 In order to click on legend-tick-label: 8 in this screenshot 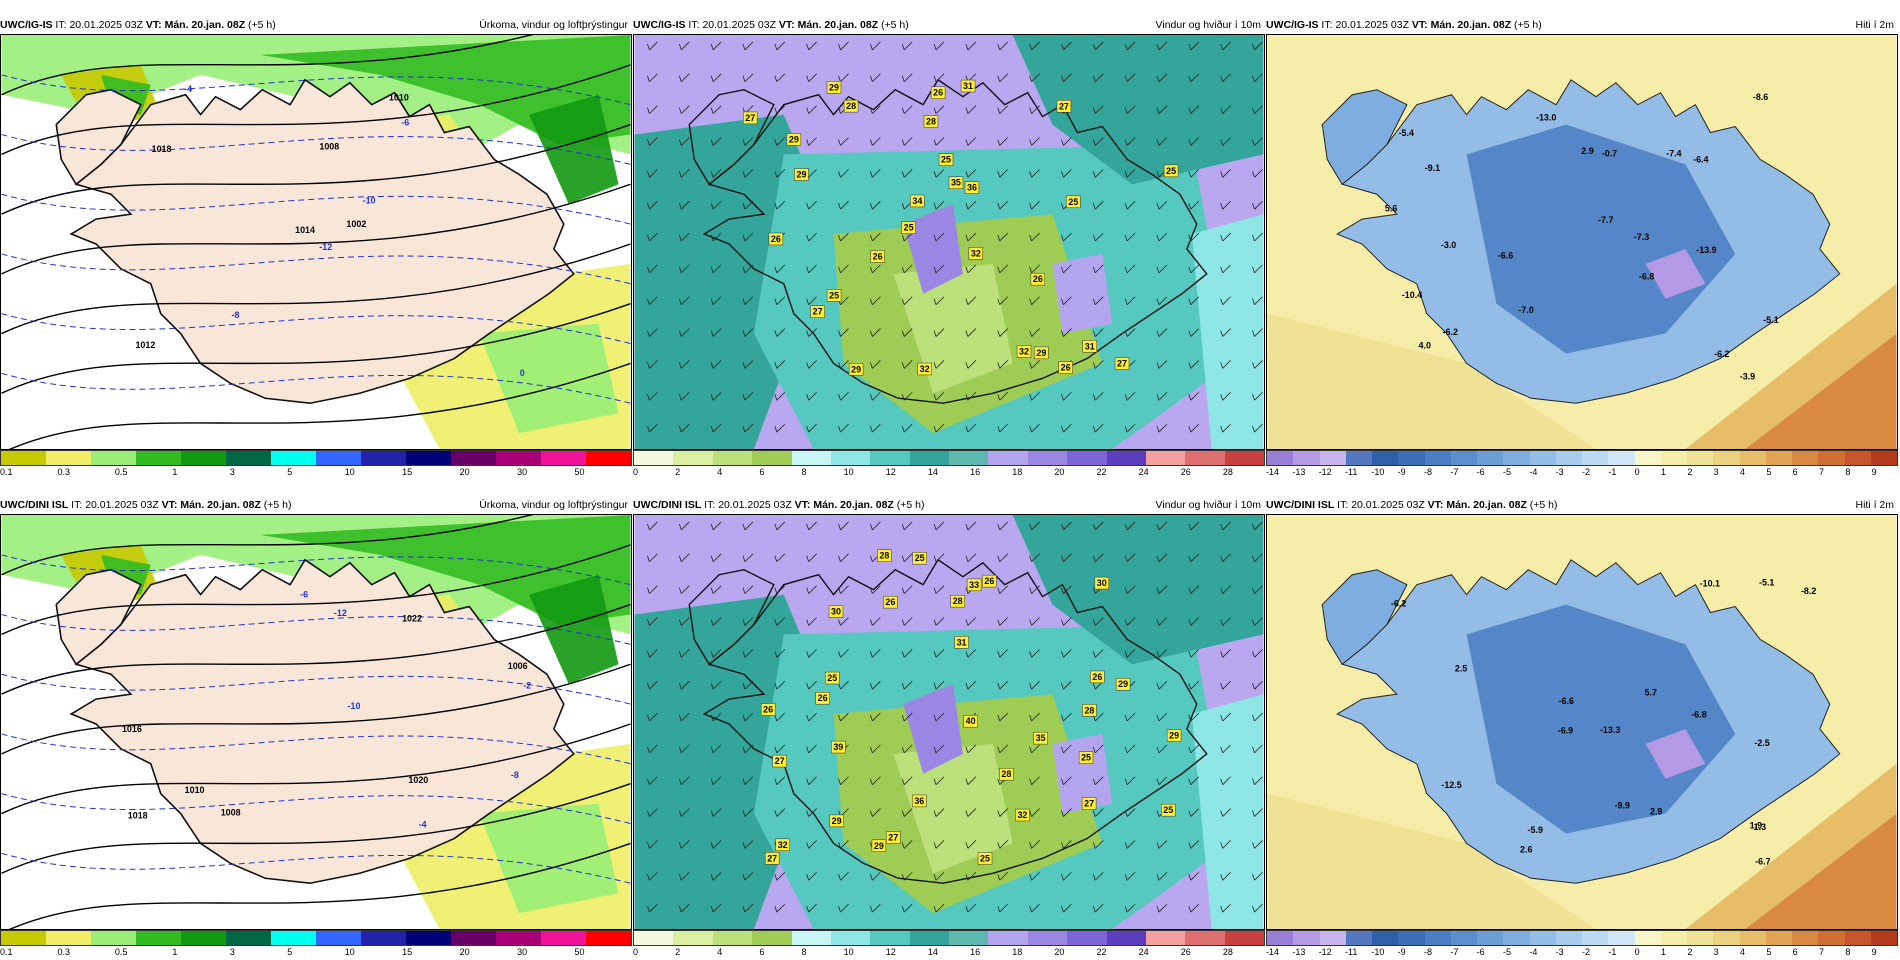, I will do `click(1848, 472)`.